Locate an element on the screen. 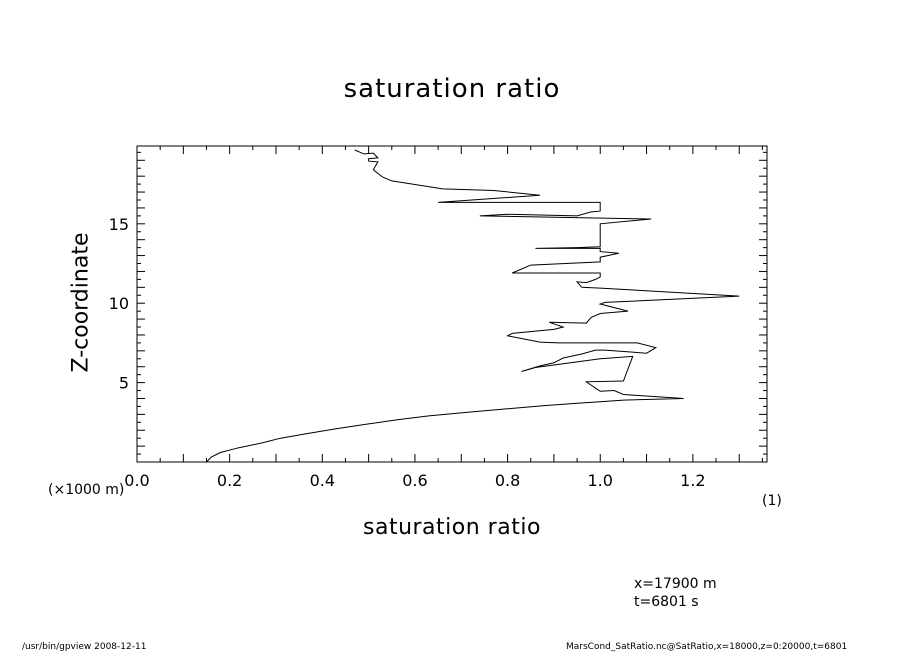  x-tick-label: 0.0 is located at coordinates (136, 480).